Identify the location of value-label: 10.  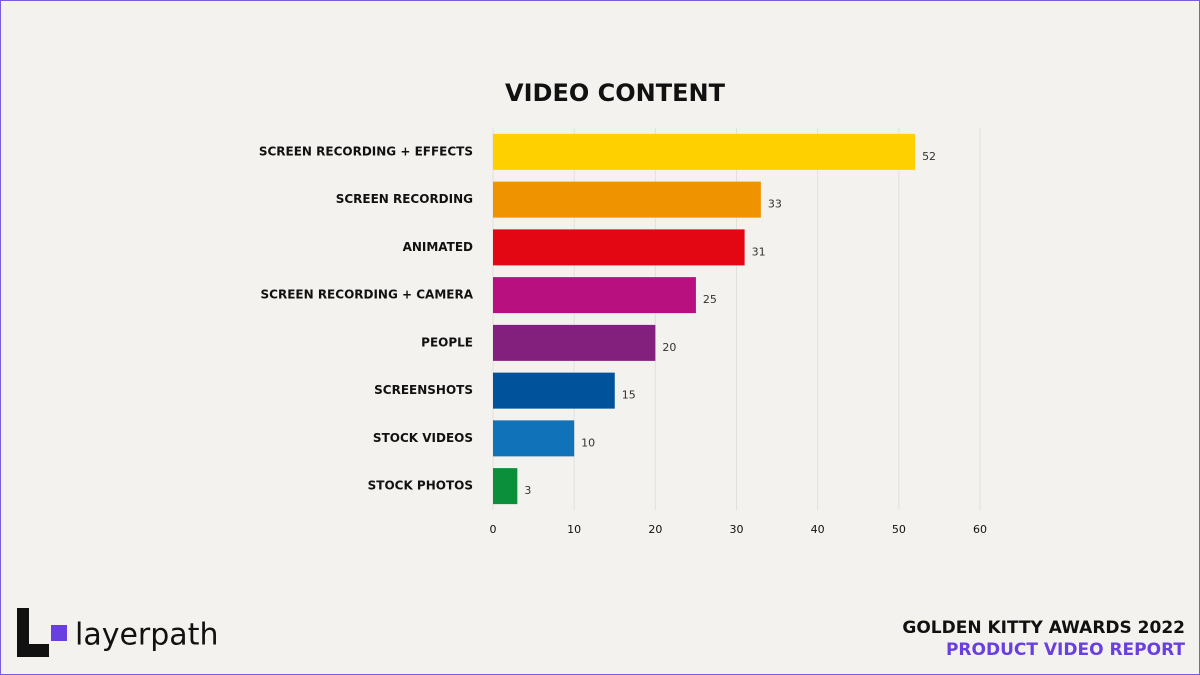
(588, 442).